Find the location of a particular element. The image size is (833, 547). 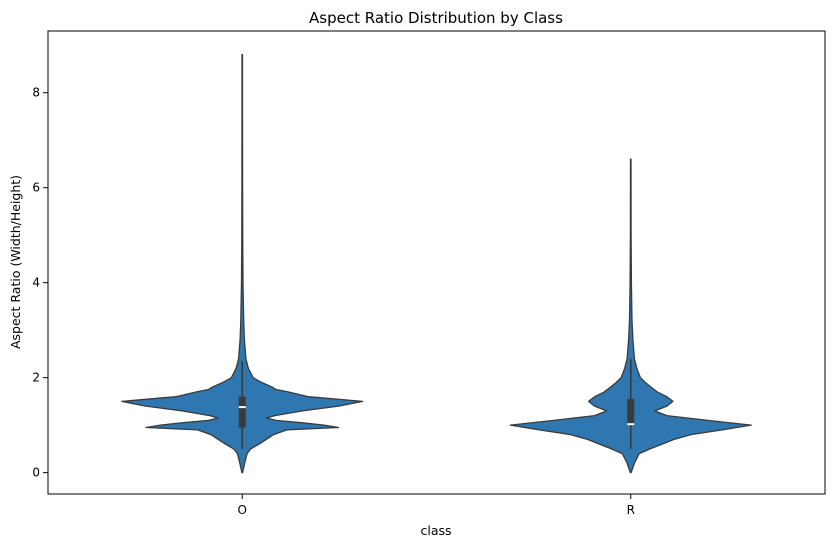

y-axis-label: Aspect Ratio (Width/Height) is located at coordinates (15, 262).